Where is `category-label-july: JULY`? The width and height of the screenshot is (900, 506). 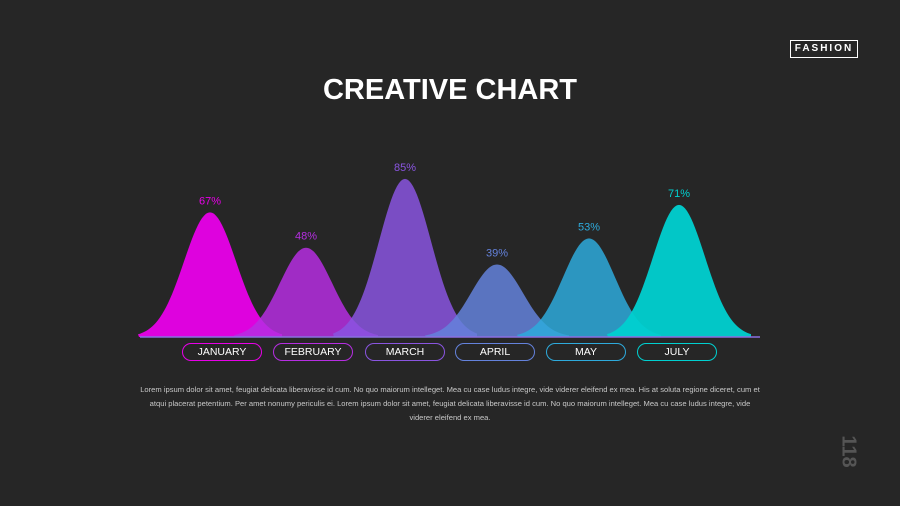 category-label-july: JULY is located at coordinates (677, 352).